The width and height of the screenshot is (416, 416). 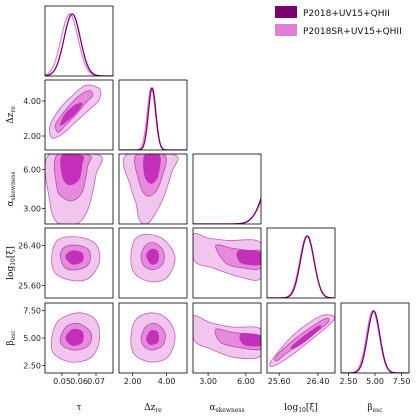 I want to click on y-axis-label-besc: βesc, so click(x=11, y=338).